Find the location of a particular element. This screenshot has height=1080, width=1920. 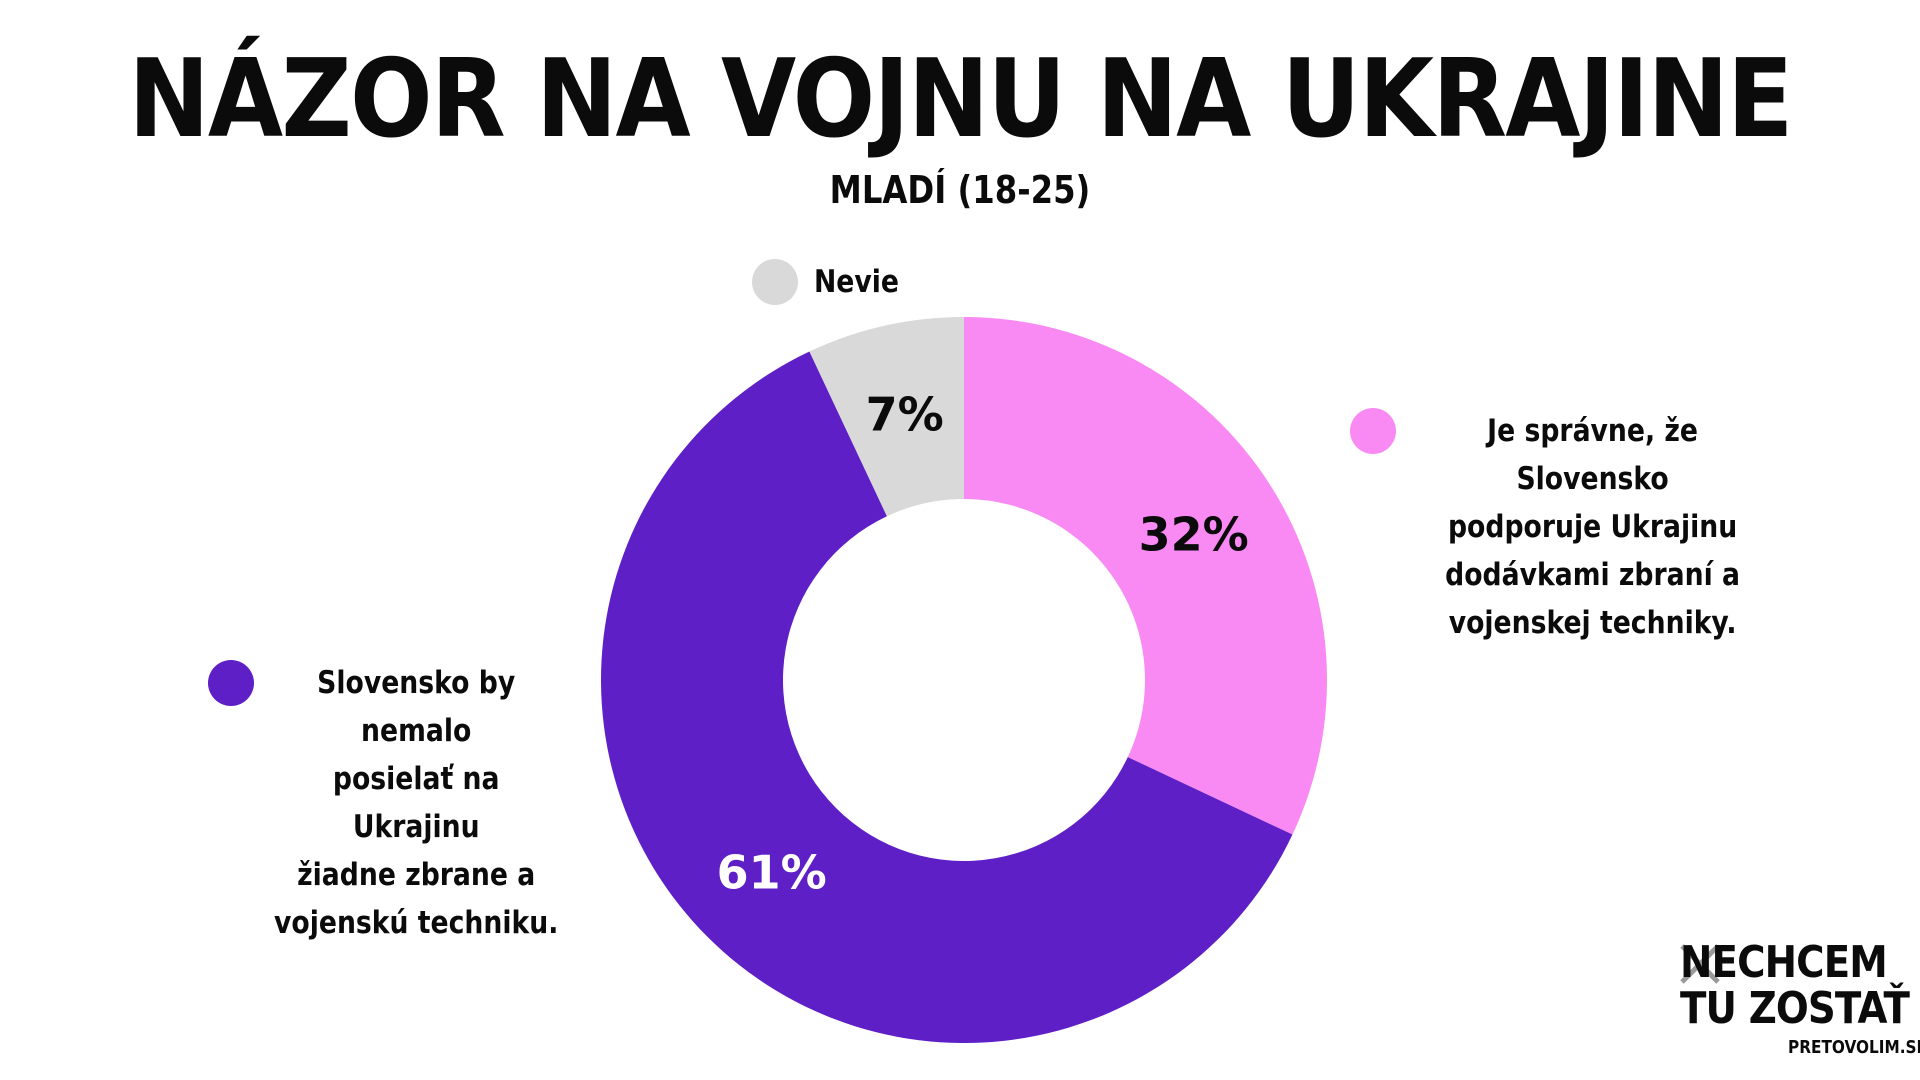

page-title: NÁZOR NA VOJNU NA UKRAJINE is located at coordinates (960, 99).